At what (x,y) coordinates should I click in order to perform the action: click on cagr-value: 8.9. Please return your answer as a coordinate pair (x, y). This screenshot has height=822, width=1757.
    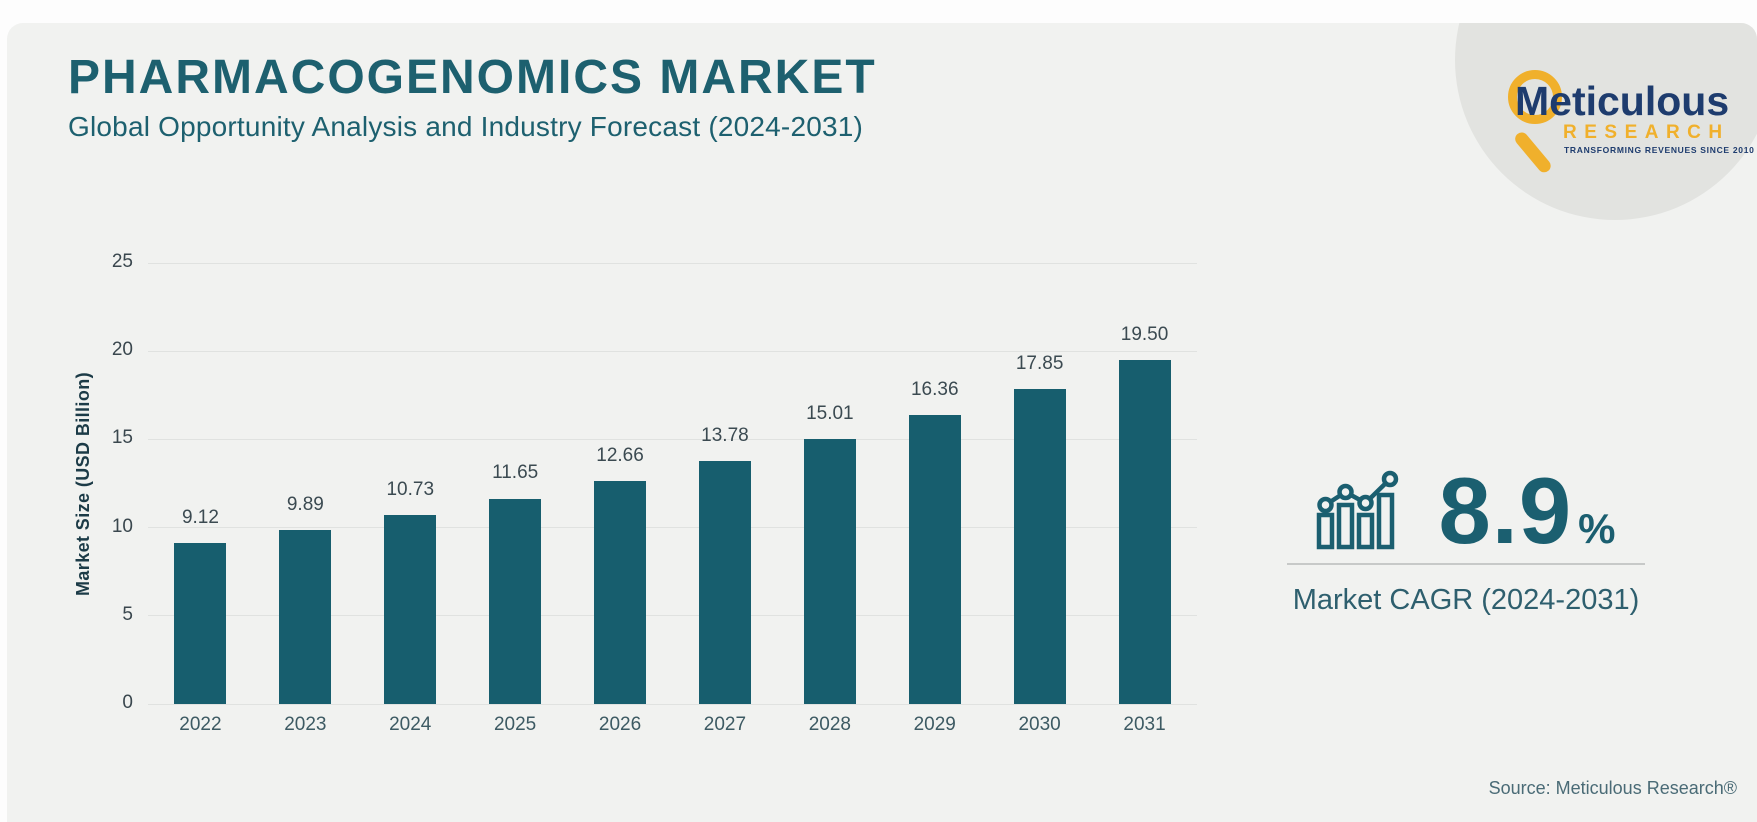
    Looking at the image, I should click on (1505, 510).